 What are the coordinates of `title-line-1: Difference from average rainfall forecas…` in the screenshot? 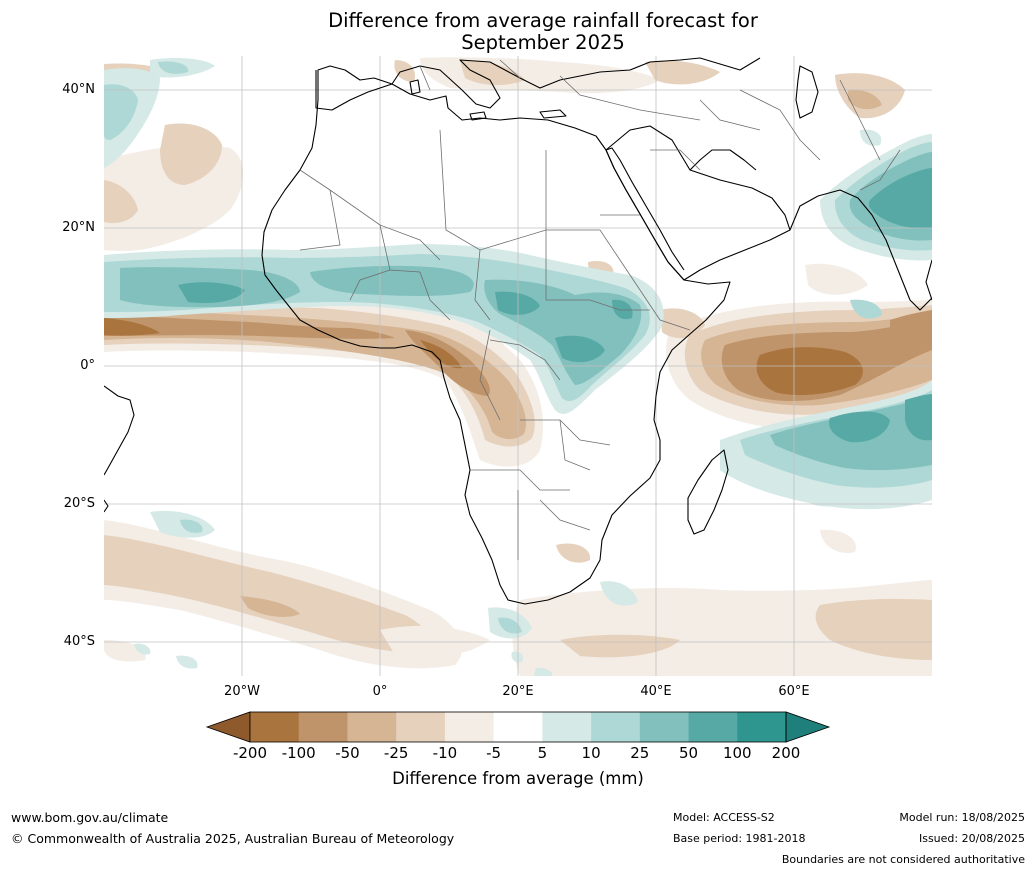 It's located at (543, 20).